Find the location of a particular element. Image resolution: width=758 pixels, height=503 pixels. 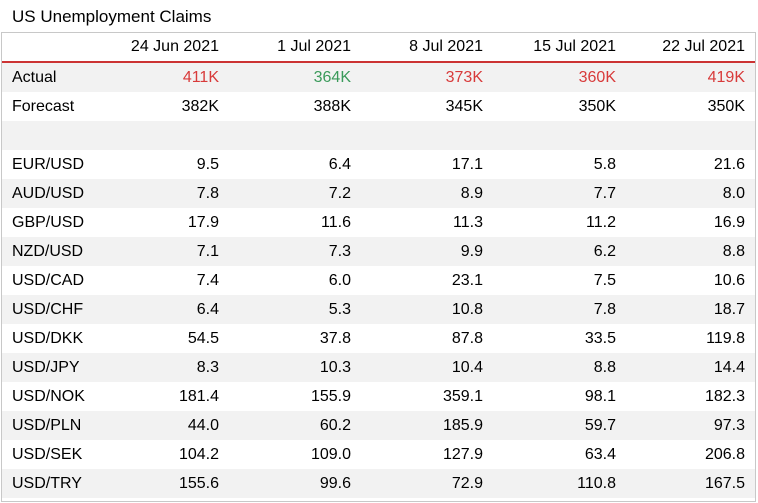

pair-row: USD/DKK 54.5 37.8 87.8 33.5 119.8 is located at coordinates (378, 338).